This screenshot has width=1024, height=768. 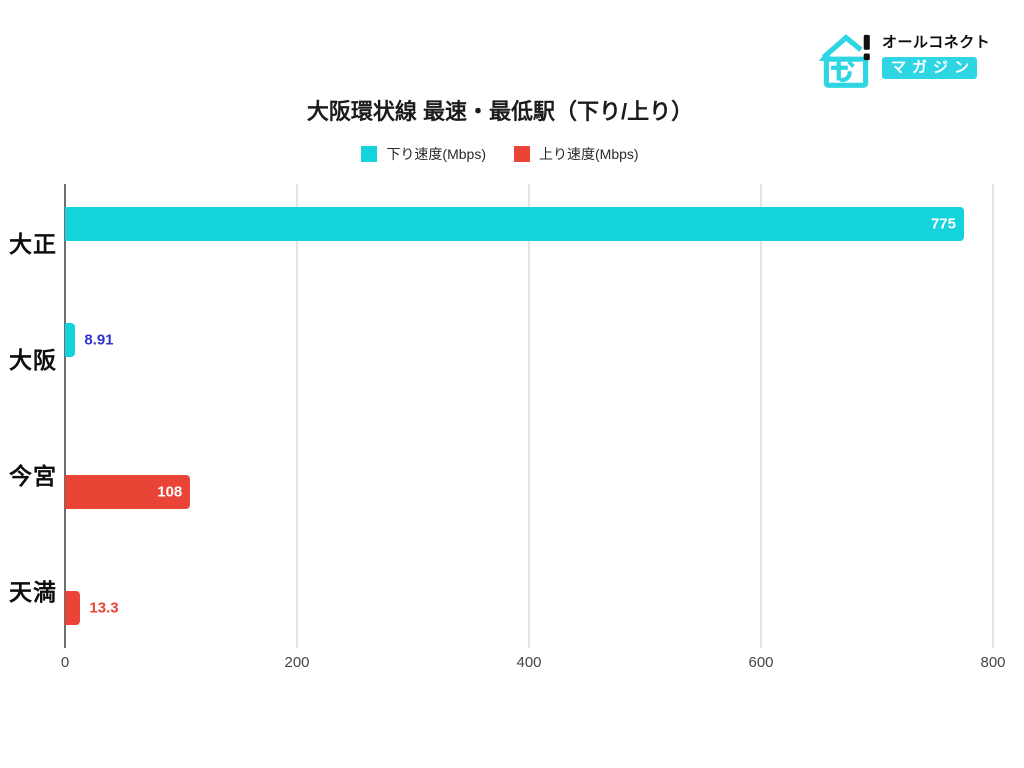 I want to click on bar-大正, so click(x=514, y=224).